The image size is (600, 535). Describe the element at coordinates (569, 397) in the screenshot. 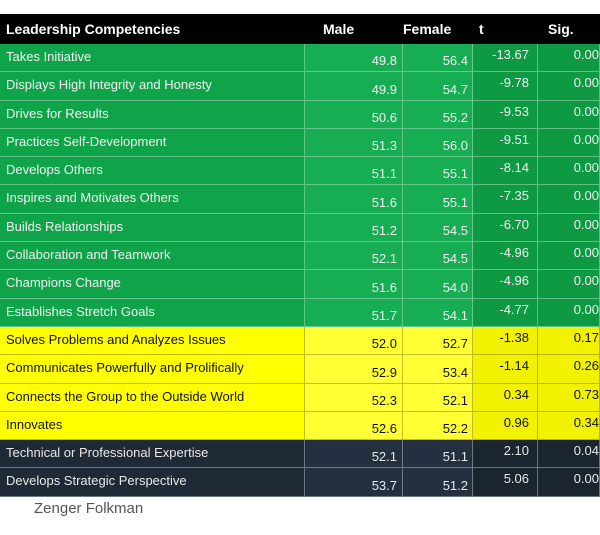

I see `sig-value: 0.73` at that location.